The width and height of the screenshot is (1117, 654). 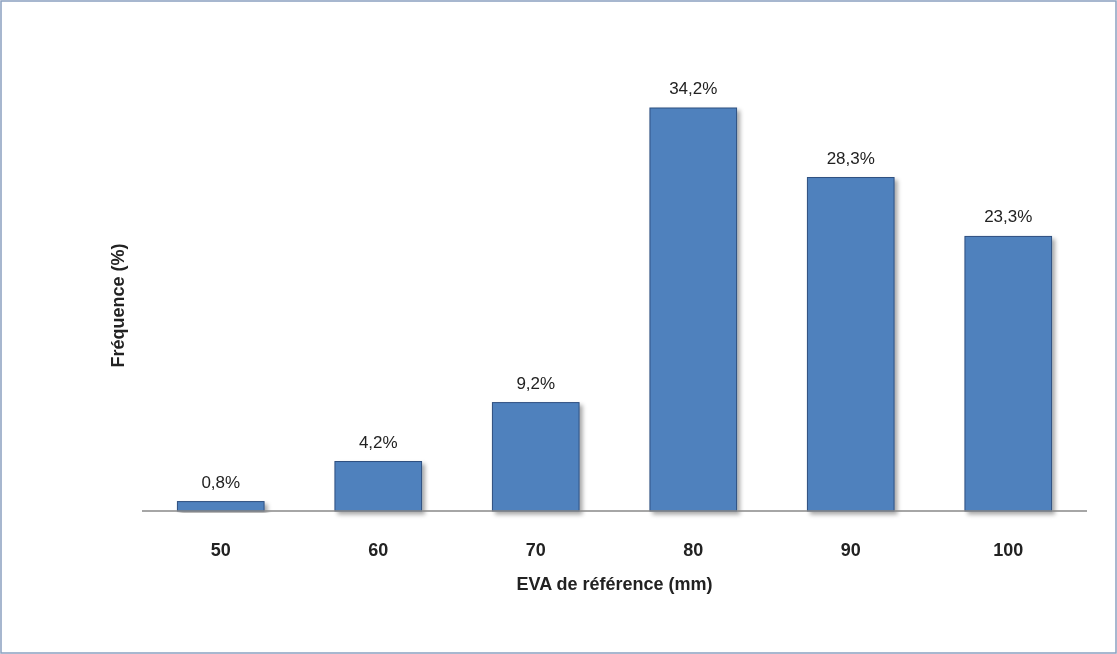 What do you see at coordinates (693, 88) in the screenshot?
I see `data-label: 34,2%` at bounding box center [693, 88].